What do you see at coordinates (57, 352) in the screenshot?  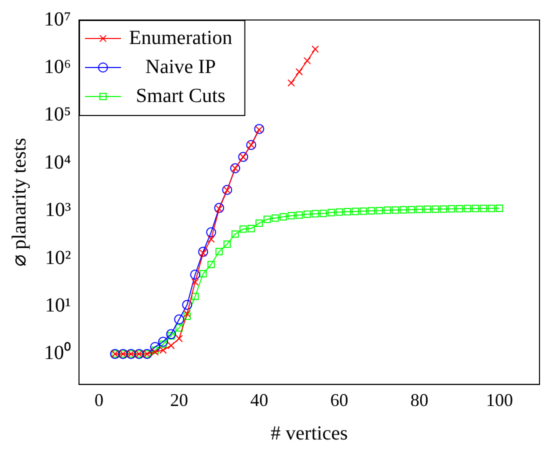 I see `y-tick-label: 10⁰` at bounding box center [57, 352].